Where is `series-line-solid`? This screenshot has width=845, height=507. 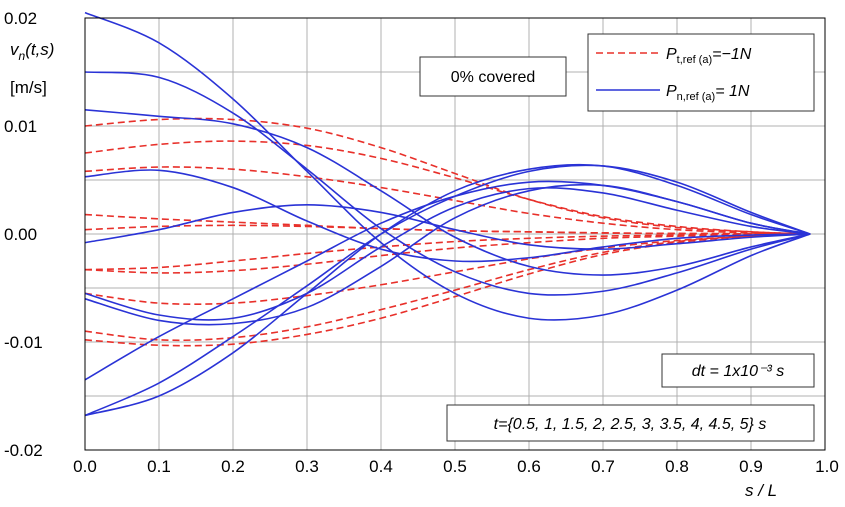 series-line-solid is located at coordinates (447, 227).